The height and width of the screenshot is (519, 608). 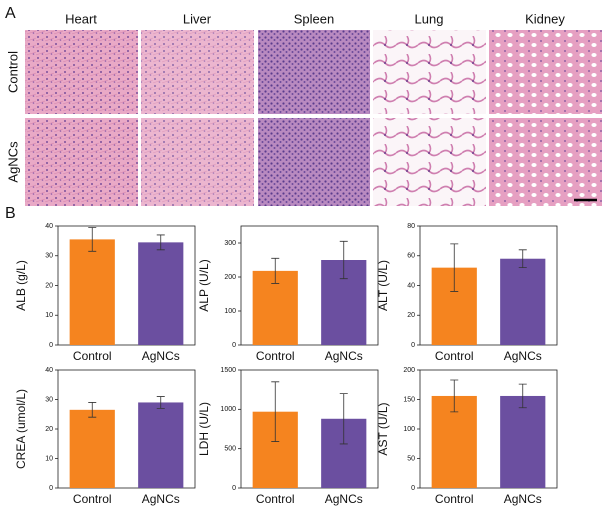 What do you see at coordinates (197, 18) in the screenshot?
I see `column-label: Liver` at bounding box center [197, 18].